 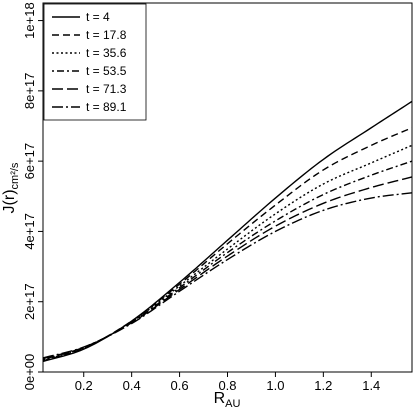 I want to click on legend-label-1: t = 17.8, so click(x=106, y=35).